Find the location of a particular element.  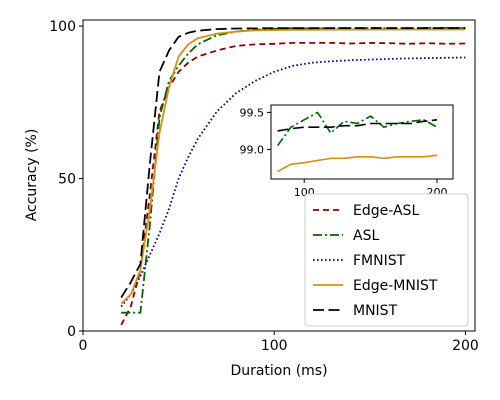

legend-box is located at coordinates (386, 260).